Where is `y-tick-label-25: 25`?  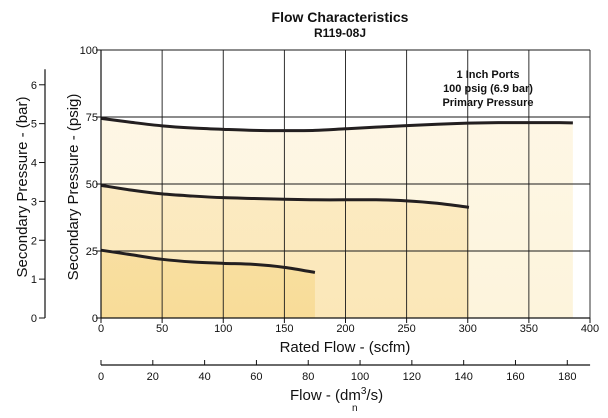 y-tick-label-25: 25 is located at coordinates (92, 252).